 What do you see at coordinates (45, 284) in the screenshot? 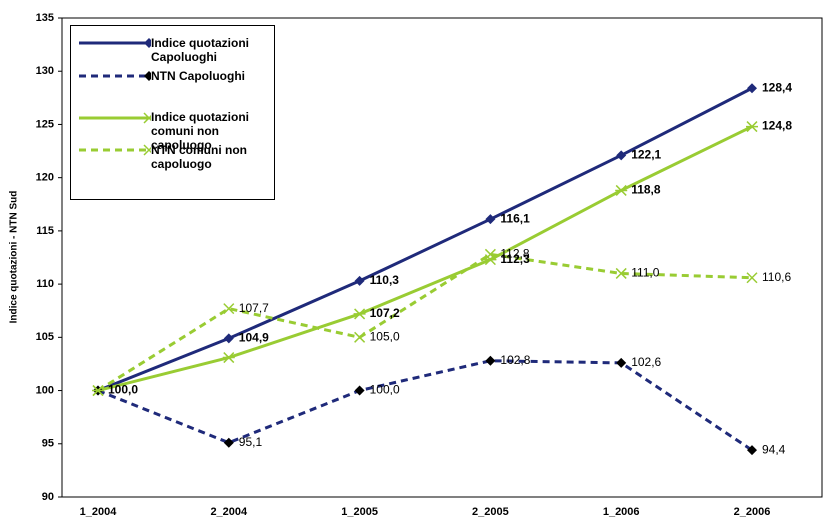
I see `y-tick-label: 110` at bounding box center [45, 284].